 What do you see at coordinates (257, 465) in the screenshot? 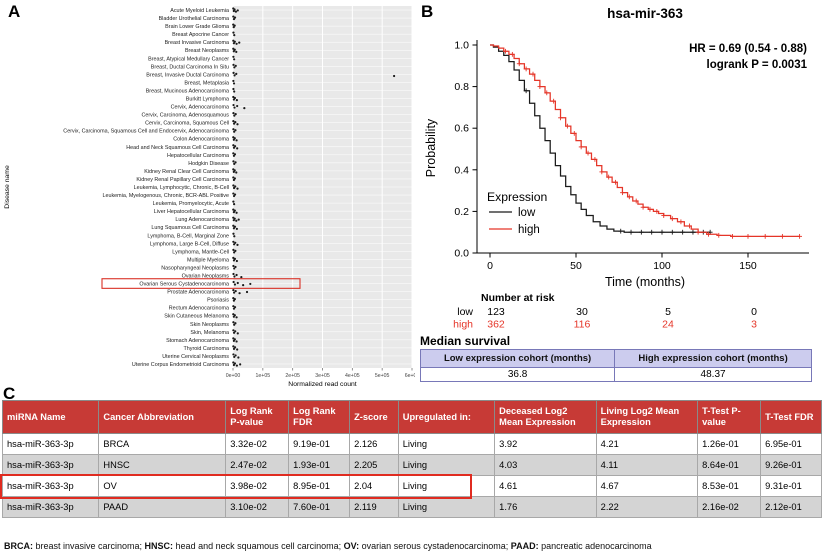
I see `table-cell: 2.47e-02` at bounding box center [257, 465].